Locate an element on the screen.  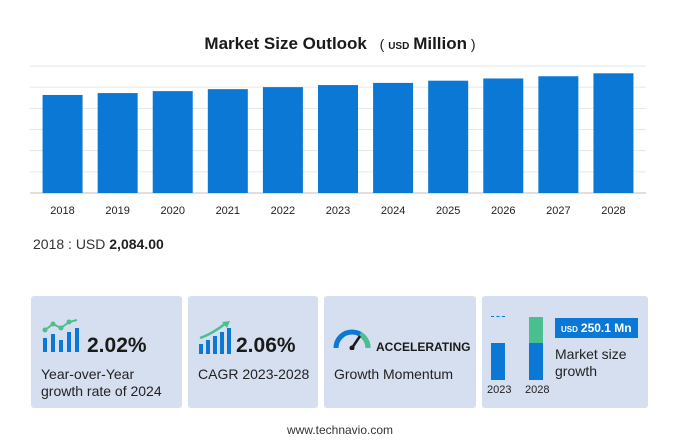
bar-2018 is located at coordinates (62, 143).